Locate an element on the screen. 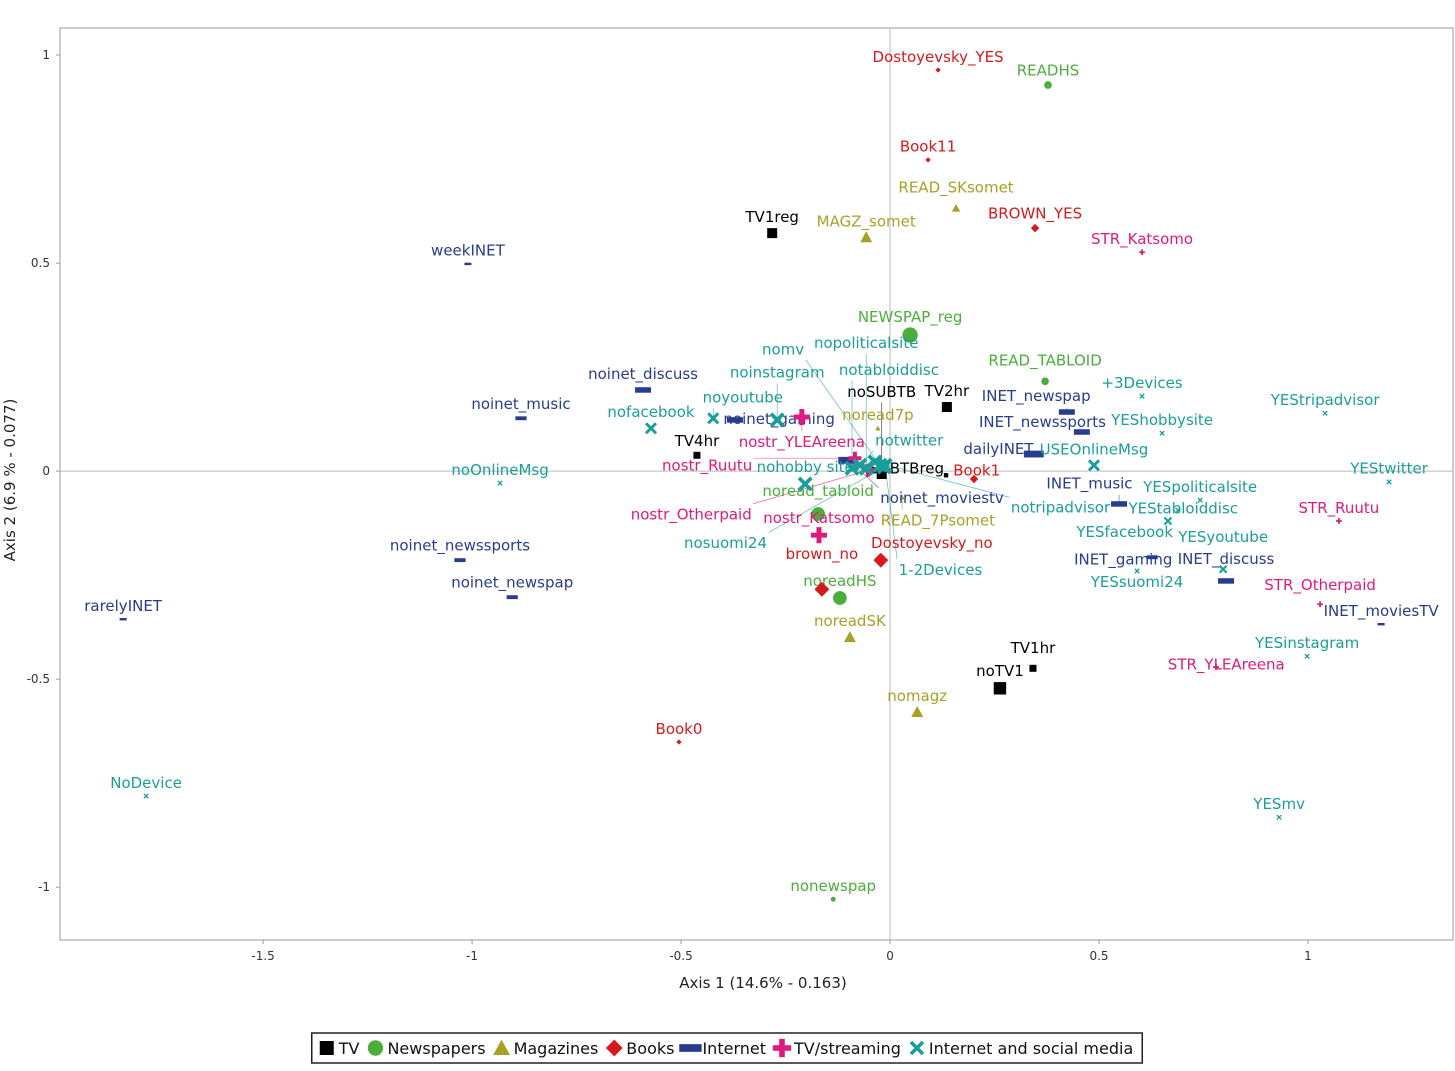 The image size is (1455, 1071). data-point: noOnlineMsg is located at coordinates (500, 473).